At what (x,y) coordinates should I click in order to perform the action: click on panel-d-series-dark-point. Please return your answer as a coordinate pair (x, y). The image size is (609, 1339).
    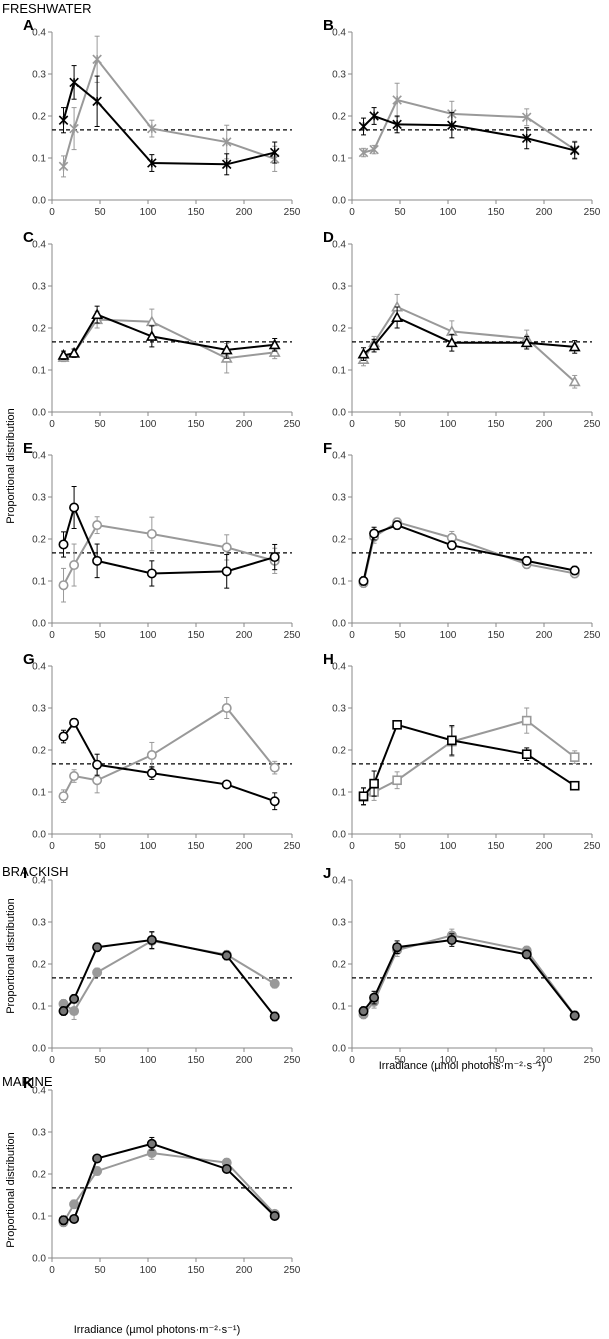
    Looking at the image, I should click on (397, 316).